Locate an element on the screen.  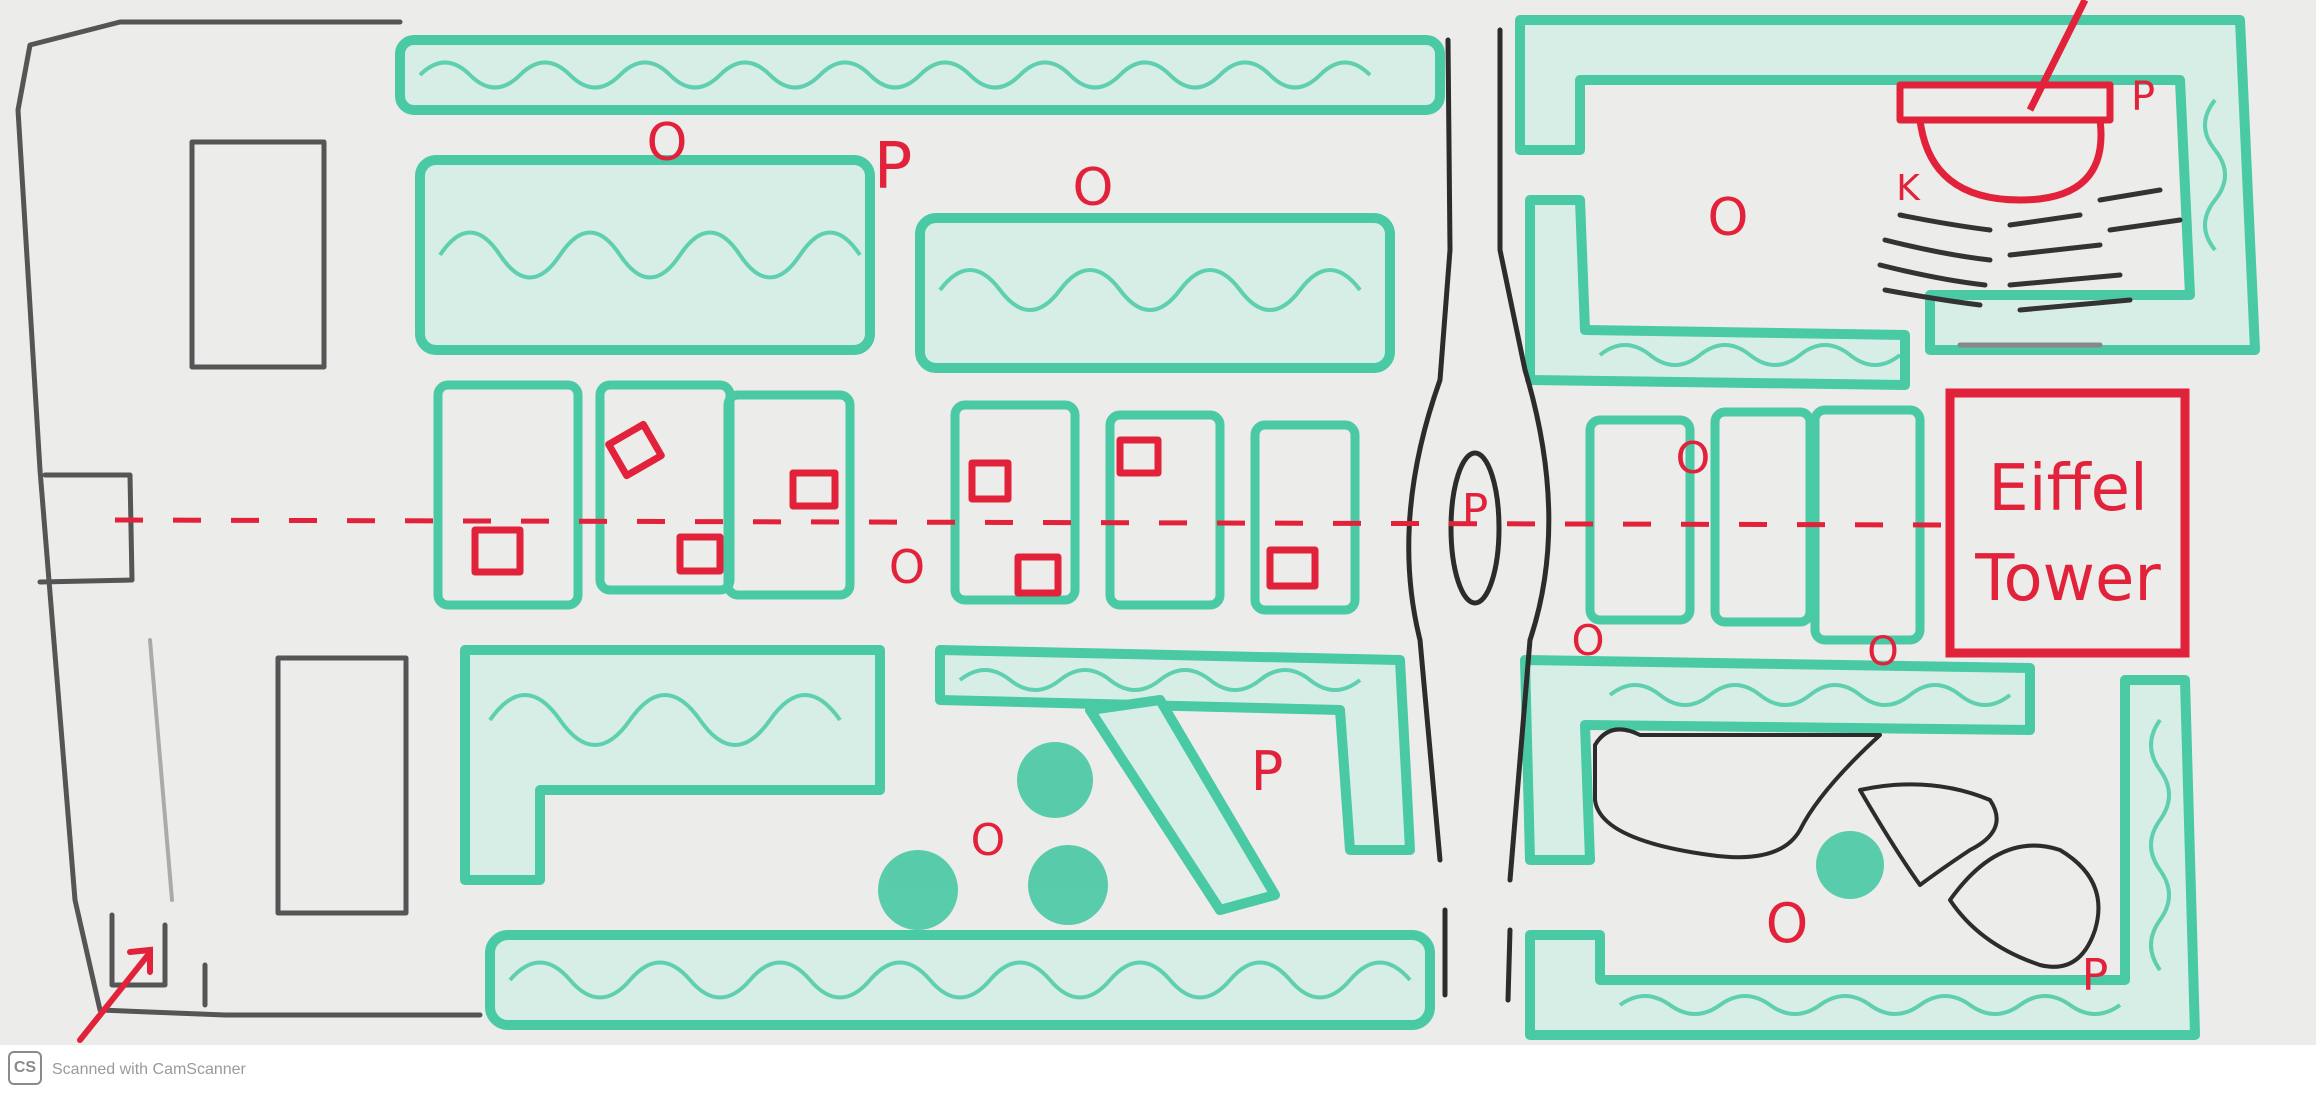
pointer-line is located at coordinates (2057, 56).